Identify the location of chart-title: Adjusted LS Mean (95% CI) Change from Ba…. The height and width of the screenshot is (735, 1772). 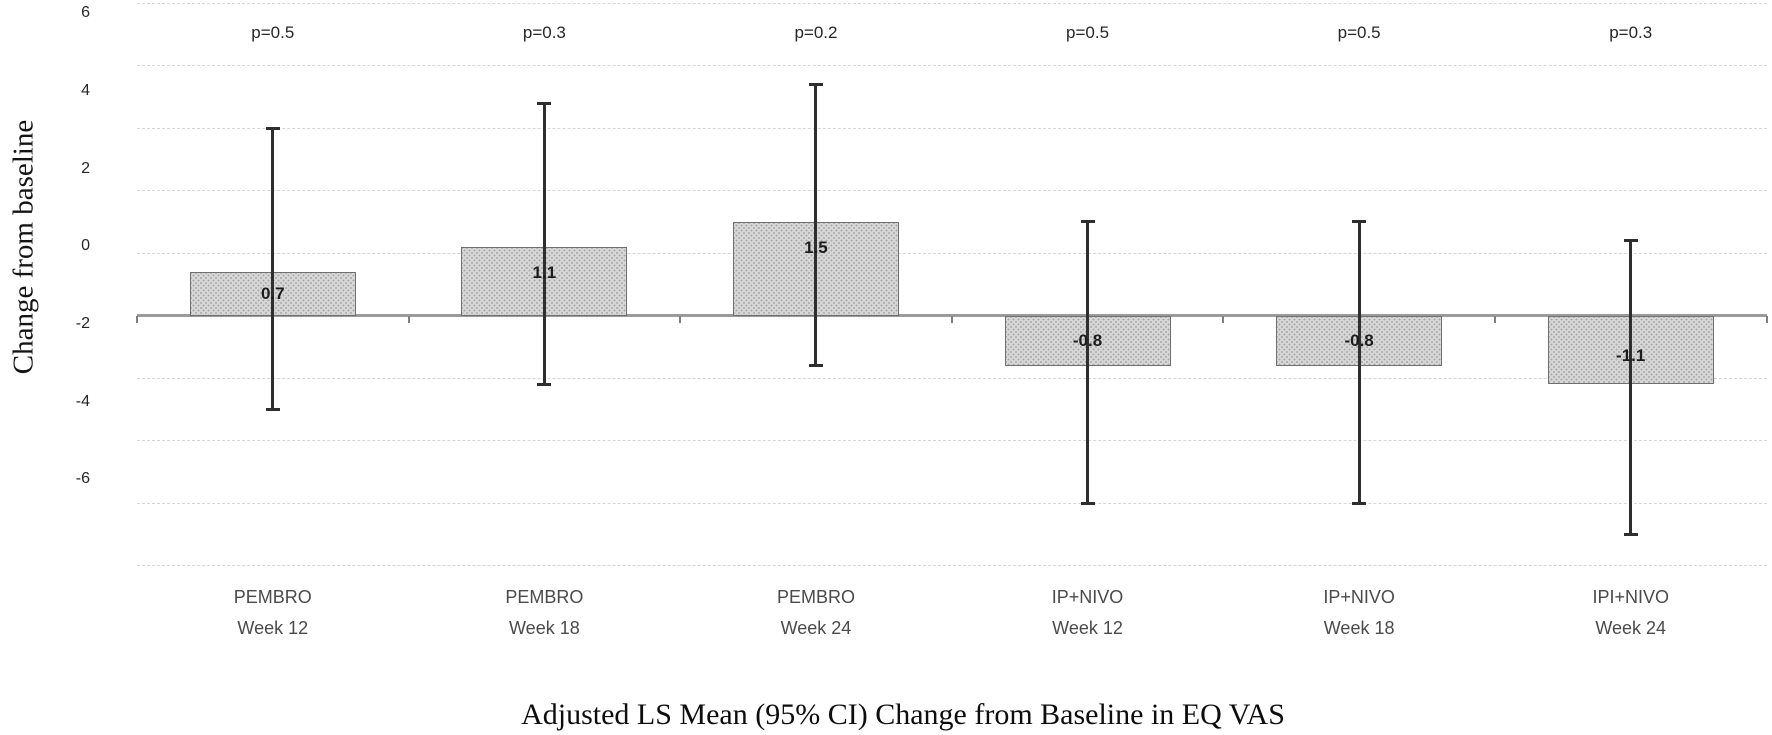
(903, 714).